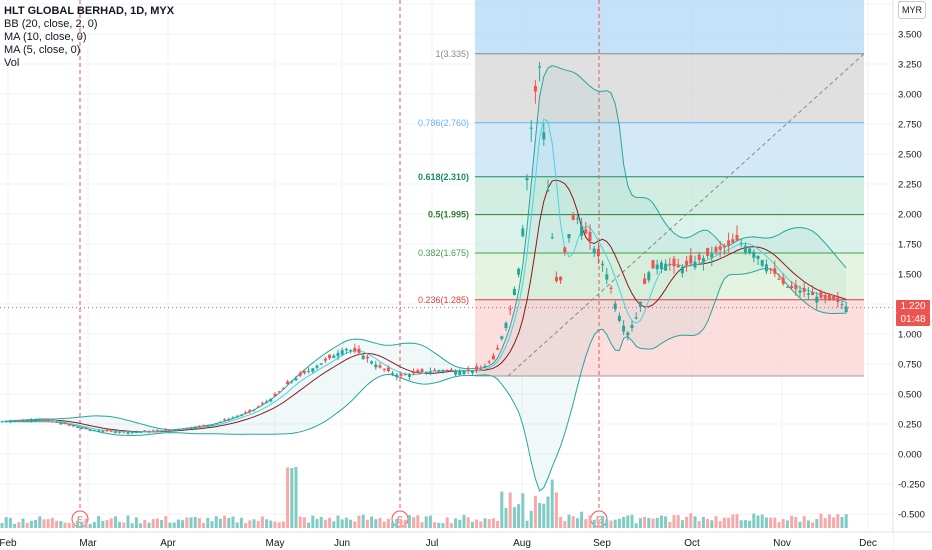 This screenshot has height=550, width=932. What do you see at coordinates (910, 95) in the screenshot?
I see `y-tick-label: 3.000` at bounding box center [910, 95].